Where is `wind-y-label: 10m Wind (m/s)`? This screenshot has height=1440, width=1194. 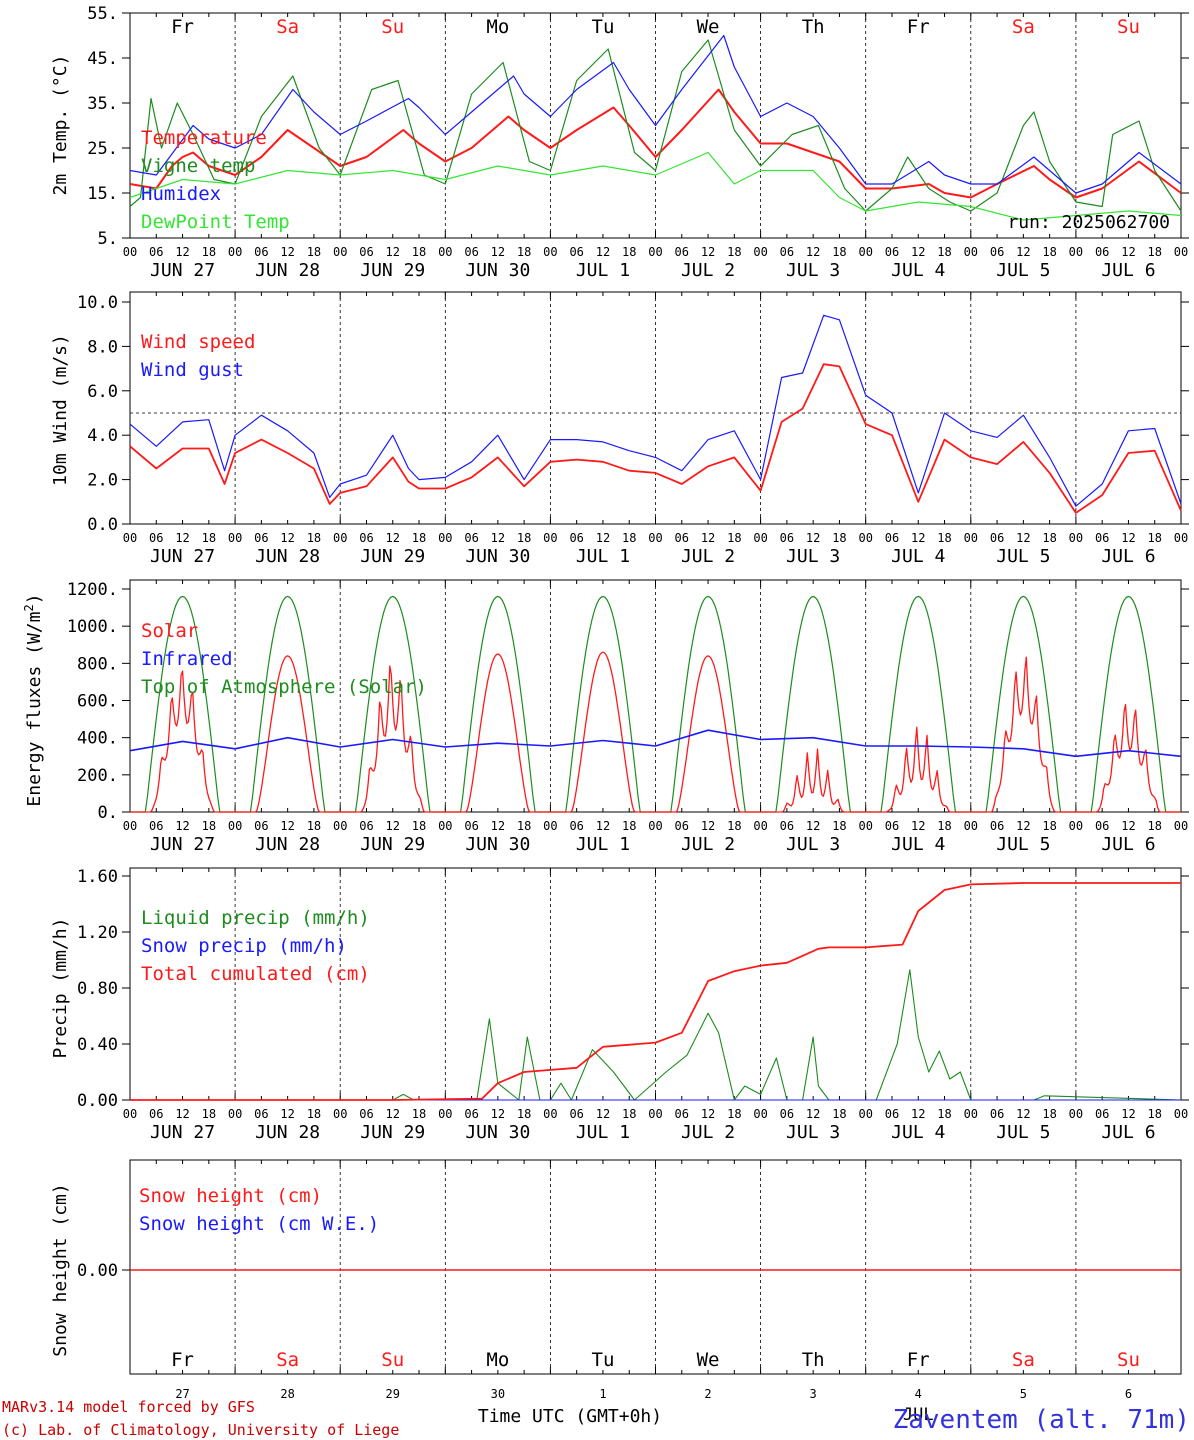 wind-y-label: 10m Wind (m/s) is located at coordinates (60, 410).